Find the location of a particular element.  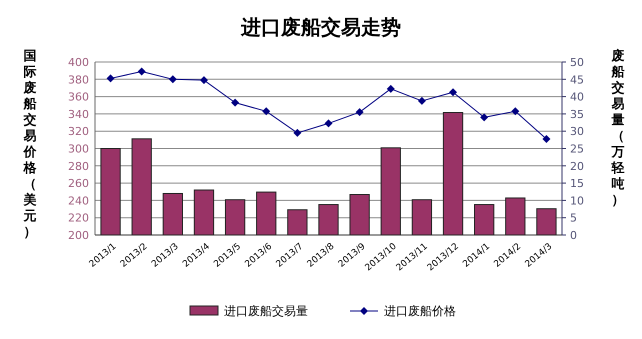

y2-tick-label: 35 is located at coordinates (577, 114).